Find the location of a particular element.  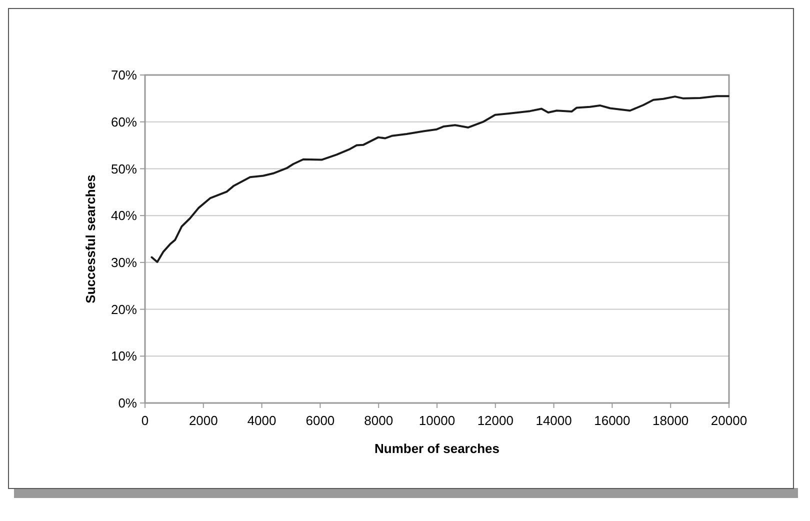

x-tick-label: 8000 is located at coordinates (379, 420).